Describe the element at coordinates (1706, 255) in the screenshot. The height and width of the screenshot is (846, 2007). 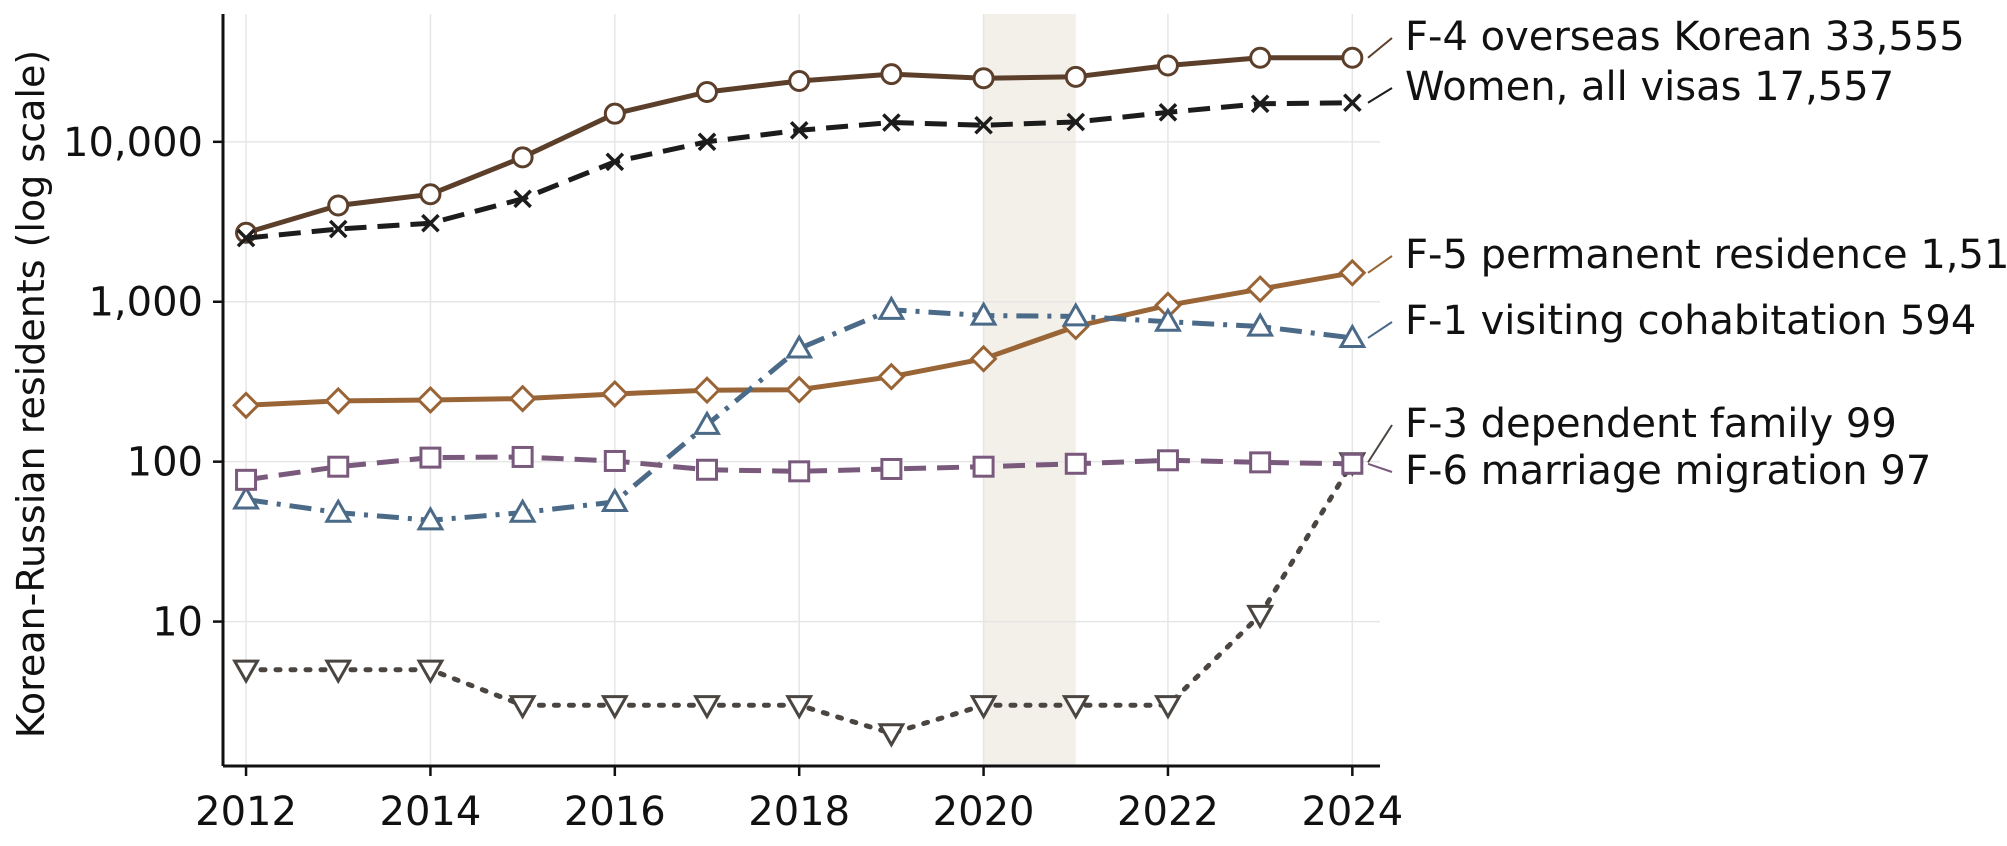
I see `series-label: F-5 permanent residence 1,517` at that location.